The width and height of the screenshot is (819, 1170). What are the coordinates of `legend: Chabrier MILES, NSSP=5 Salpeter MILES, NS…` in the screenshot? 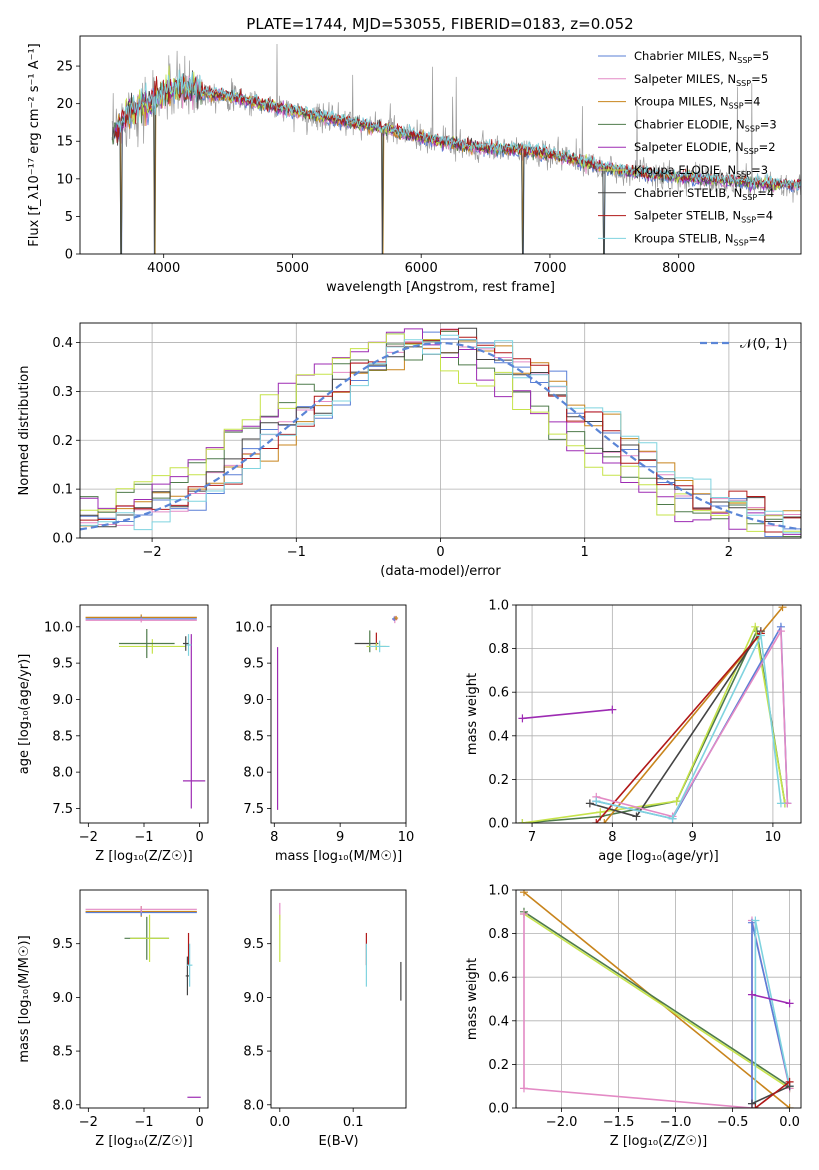 It's located at (687, 148).